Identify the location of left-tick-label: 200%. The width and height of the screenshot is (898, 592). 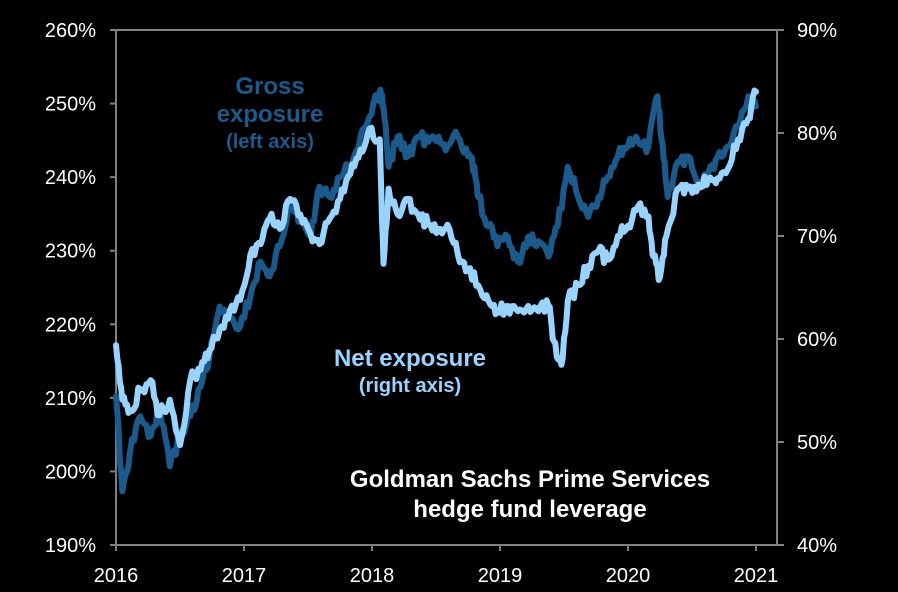
(70, 472).